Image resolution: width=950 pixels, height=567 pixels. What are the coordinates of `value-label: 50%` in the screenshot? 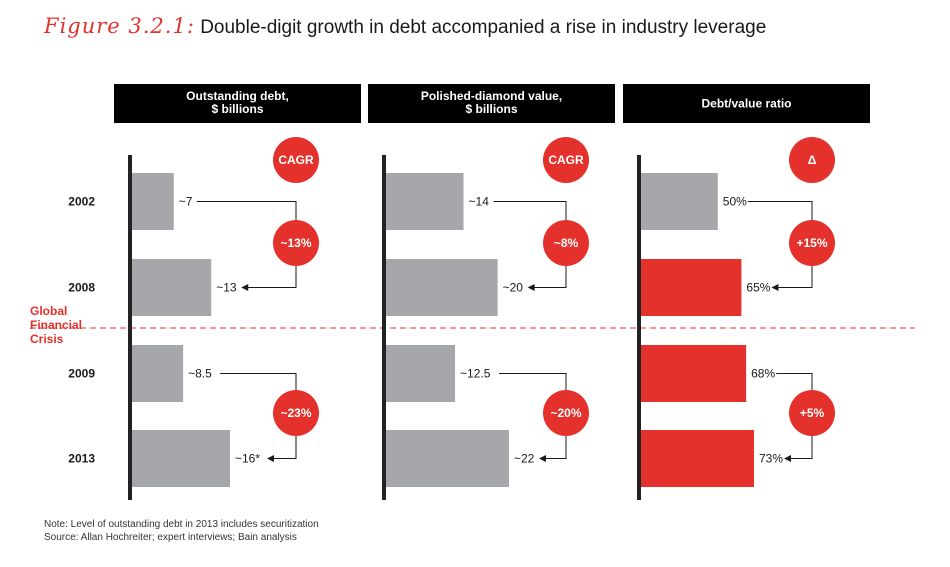 It's located at (735, 202).